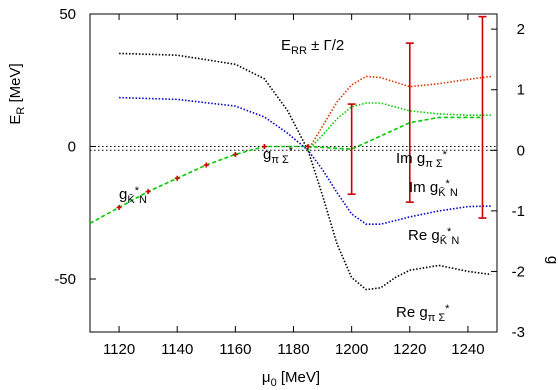 The image size is (558, 390). Describe the element at coordinates (422, 159) in the screenshot. I see `label-im-g-pi-sigma: Im gπ Σ*` at that location.